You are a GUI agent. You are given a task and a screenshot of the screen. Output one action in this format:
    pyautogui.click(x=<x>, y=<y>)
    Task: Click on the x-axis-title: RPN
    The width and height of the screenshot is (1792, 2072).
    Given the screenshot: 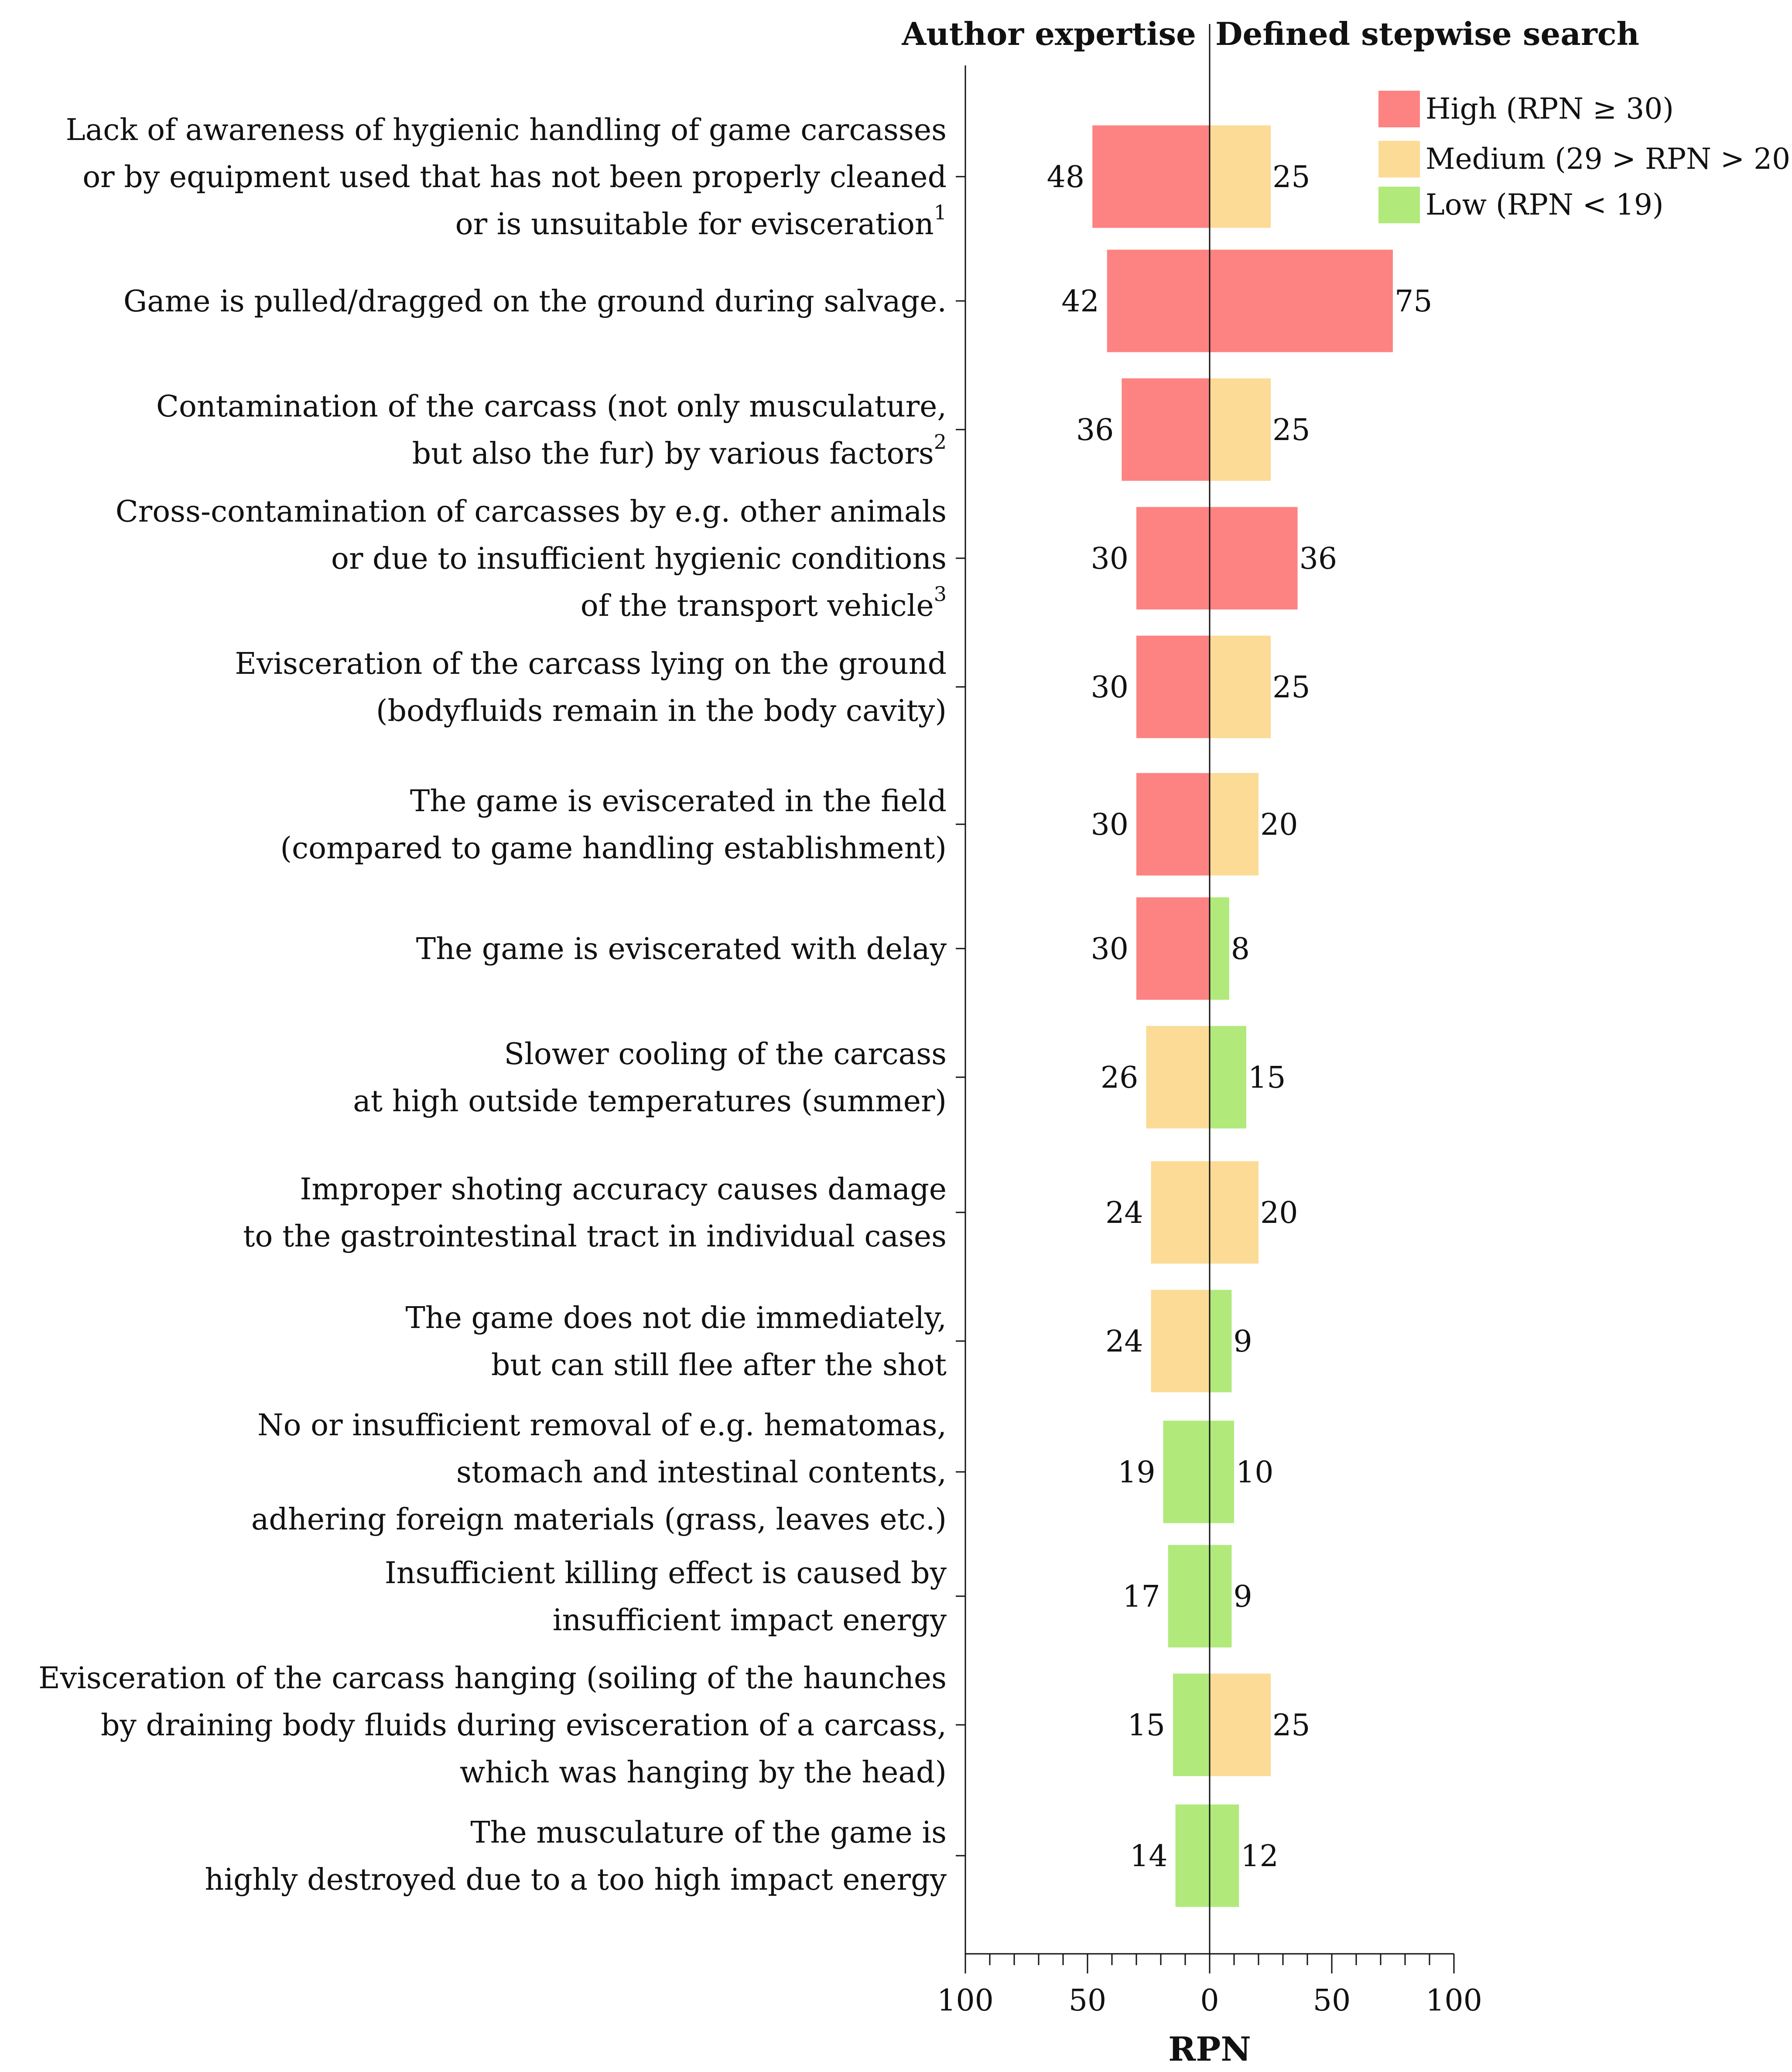 What is the action you would take?
    pyautogui.click(x=1209, y=2049)
    